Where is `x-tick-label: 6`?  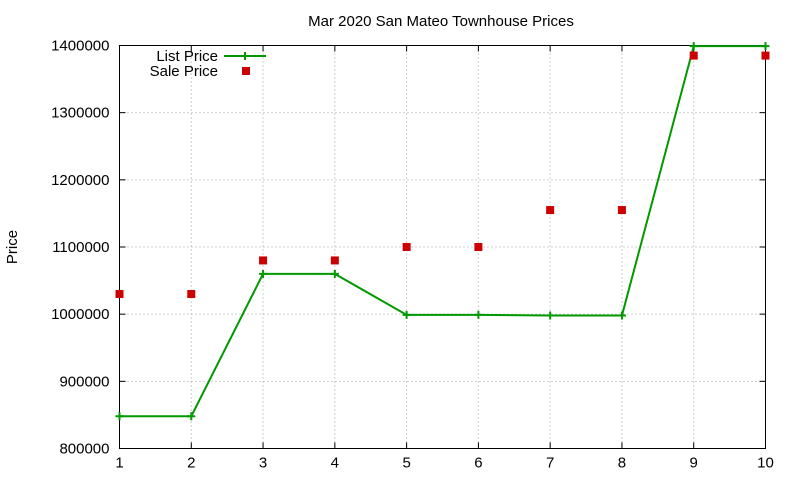 x-tick-label: 6 is located at coordinates (478, 463).